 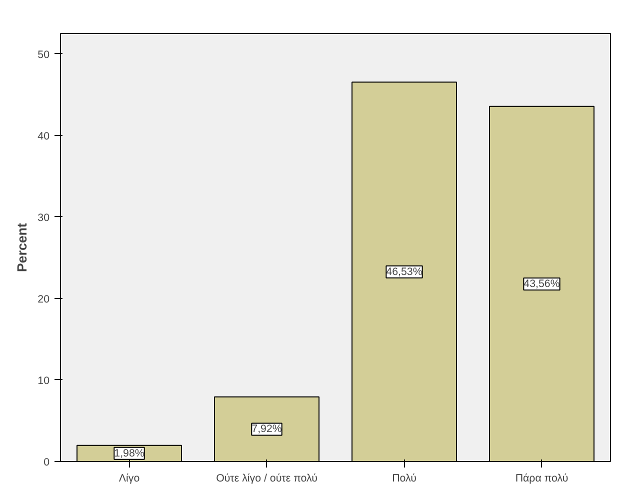 I want to click on y-tick-label: 30, so click(x=44, y=218).